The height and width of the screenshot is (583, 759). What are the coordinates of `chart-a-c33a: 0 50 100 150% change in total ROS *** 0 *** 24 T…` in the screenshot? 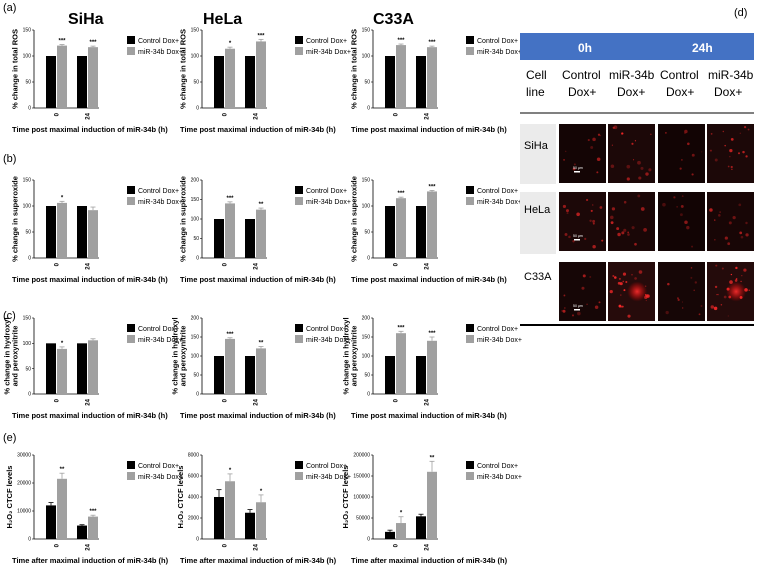 It's located at (436, 81).